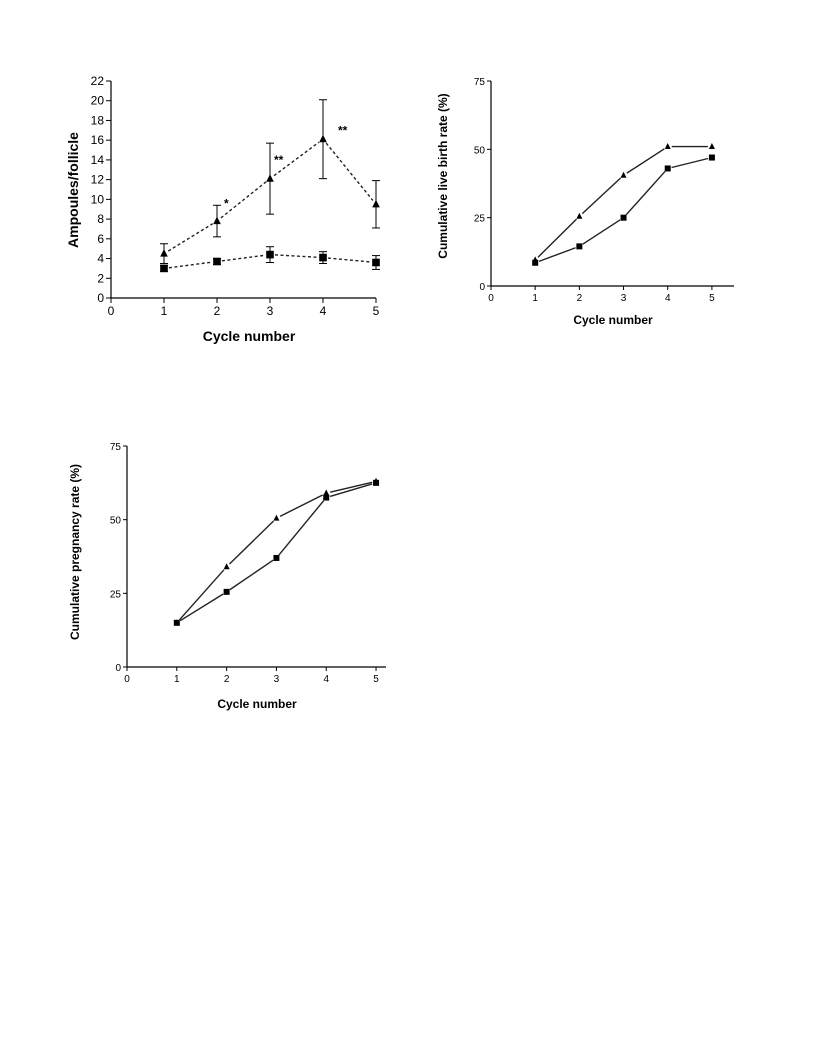 The image size is (816, 1055). I want to click on chart1-x-tick-label: 0, so click(111, 311).